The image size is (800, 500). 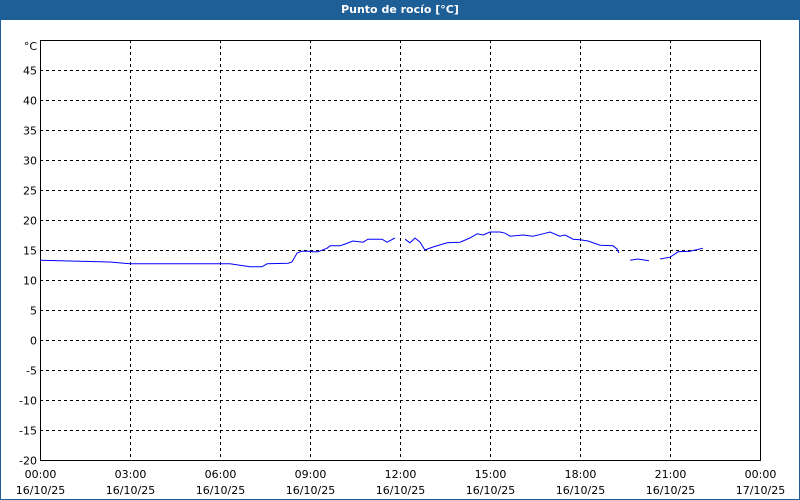 I want to click on x-tick-time: 06:00, so click(x=221, y=474).